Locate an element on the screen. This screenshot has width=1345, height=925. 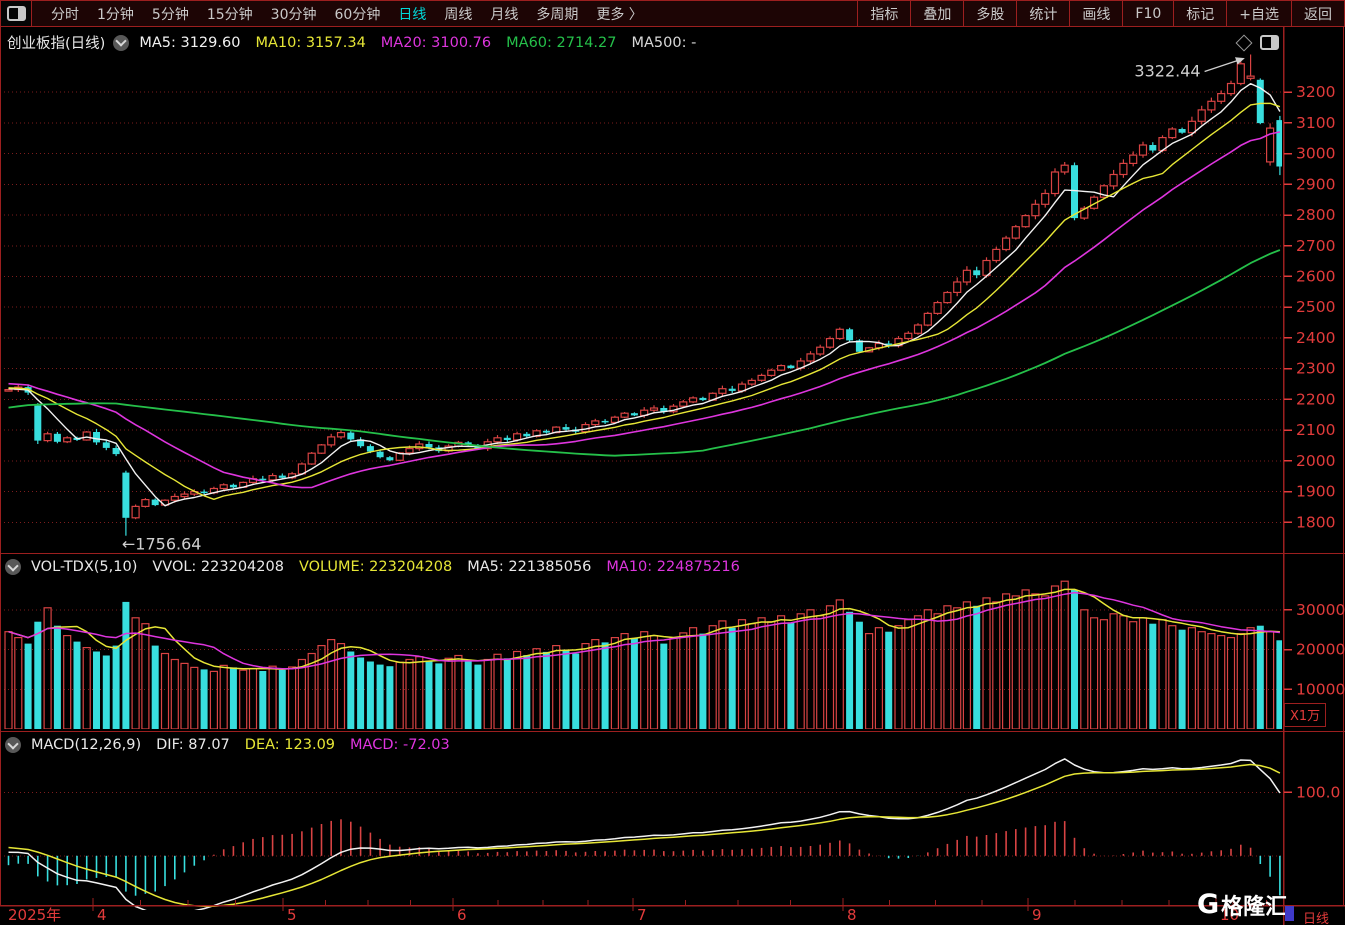
svg-text: 8 is located at coordinates (852, 915).